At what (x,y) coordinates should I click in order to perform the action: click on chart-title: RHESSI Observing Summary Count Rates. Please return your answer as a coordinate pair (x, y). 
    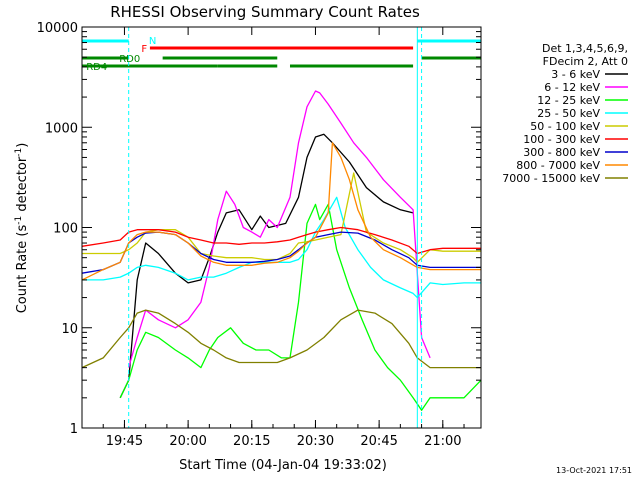
    Looking at the image, I should click on (265, 12).